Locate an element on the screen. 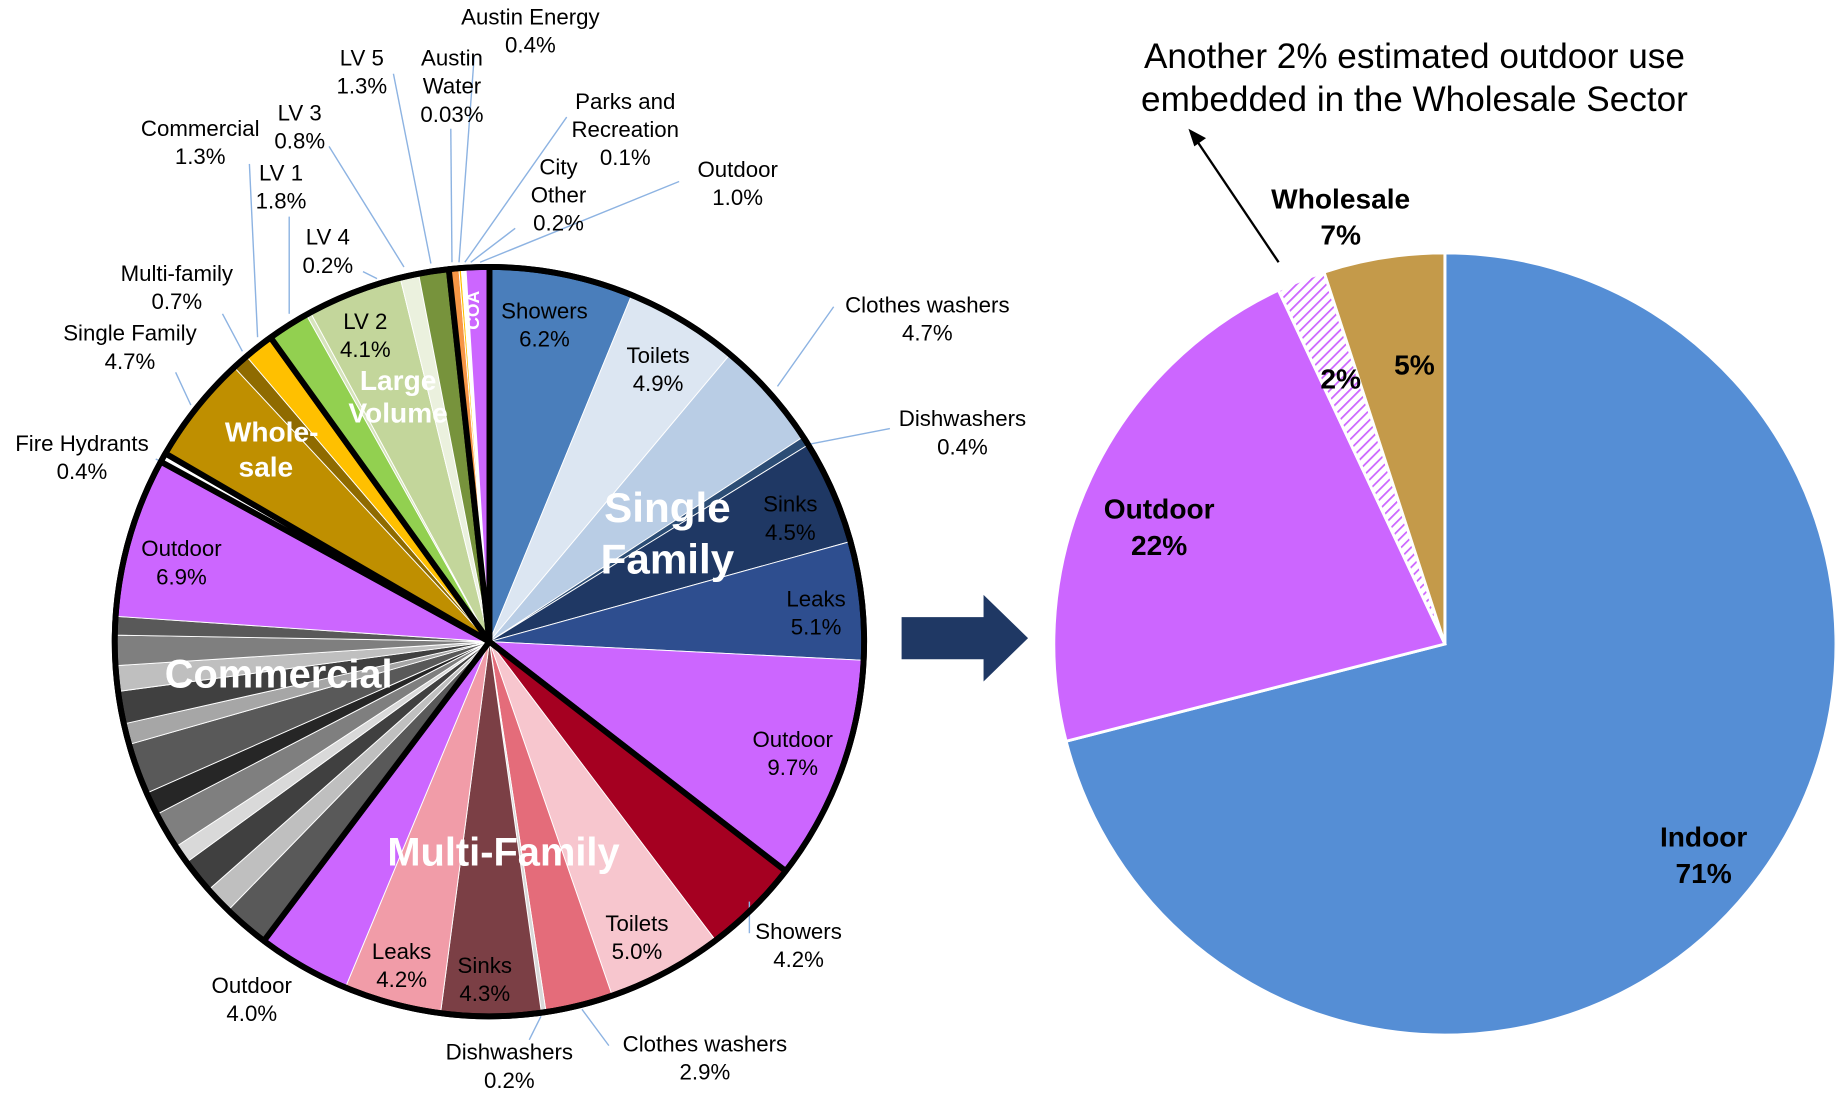 The image size is (1836, 1096). slice-label: Commercial 1.3% is located at coordinates (200, 144).